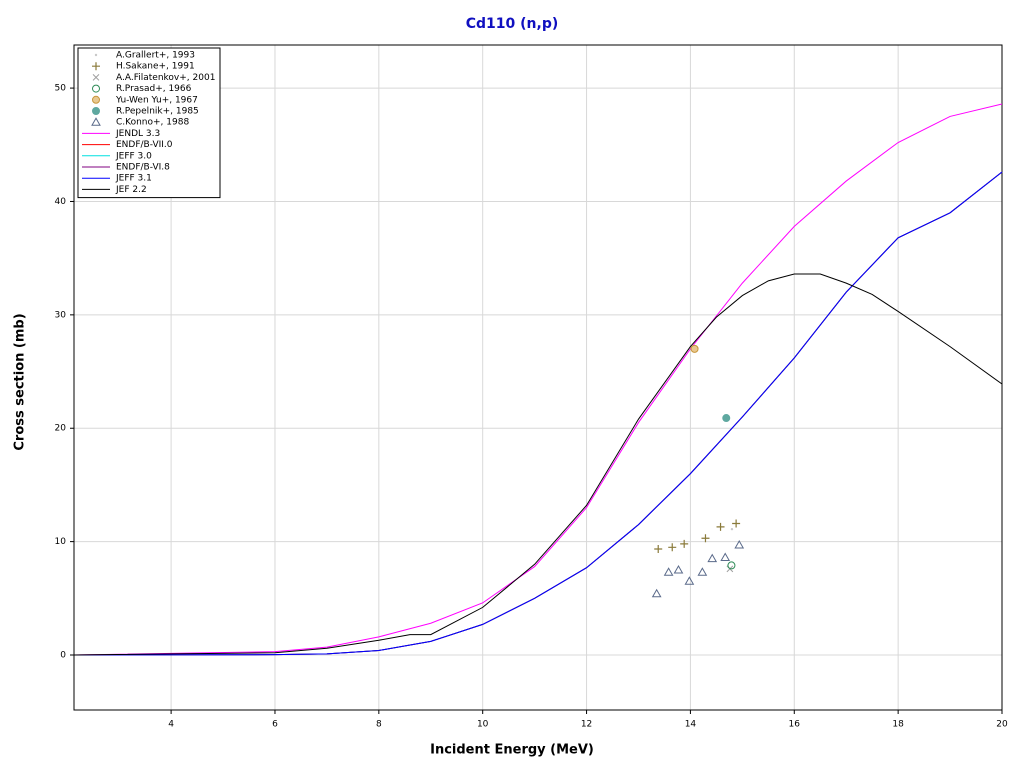 Image resolution: width=1024 pixels, height=768 pixels. What do you see at coordinates (512, 24) in the screenshot?
I see `chart-title: Cd110 (n,p)` at bounding box center [512, 24].